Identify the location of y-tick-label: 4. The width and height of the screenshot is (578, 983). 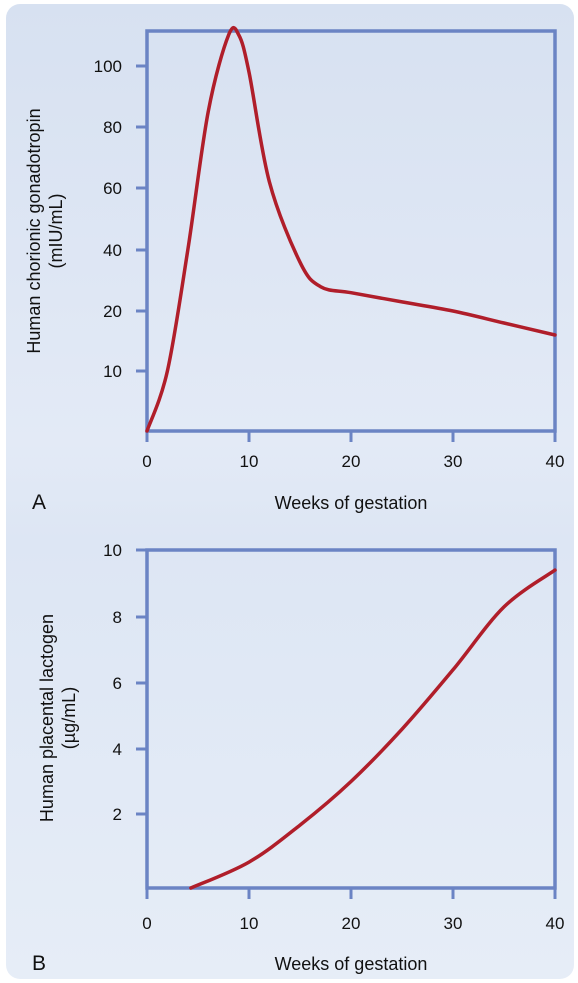
(117, 749).